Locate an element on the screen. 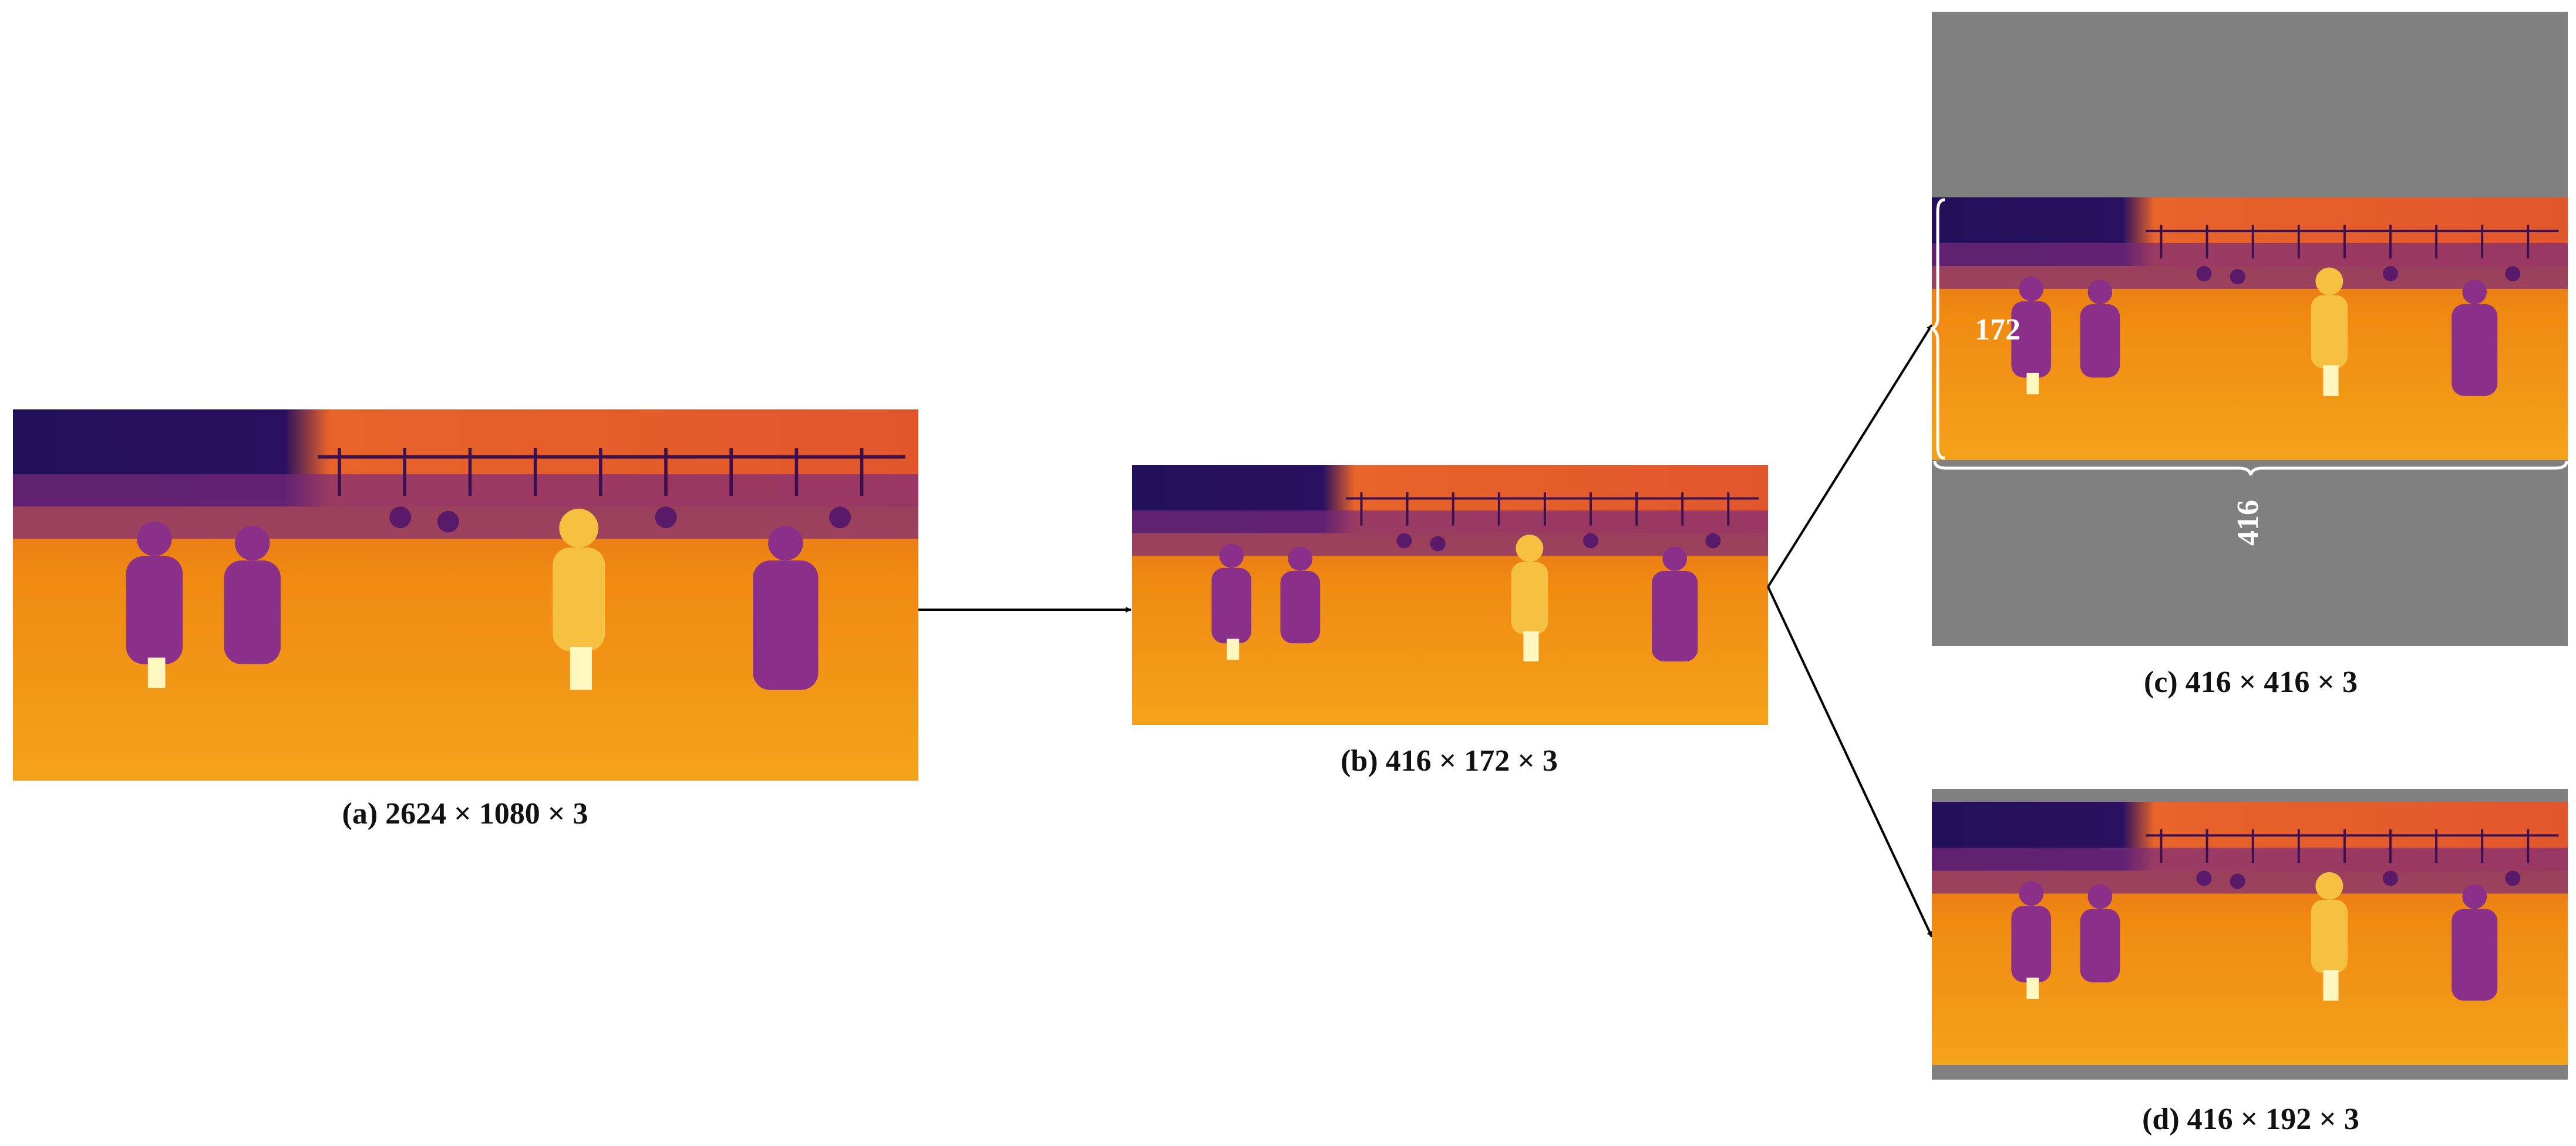 The width and height of the screenshot is (2576, 1146). caption-a: (a) 2624 × 1080 × 3 is located at coordinates (465, 814).